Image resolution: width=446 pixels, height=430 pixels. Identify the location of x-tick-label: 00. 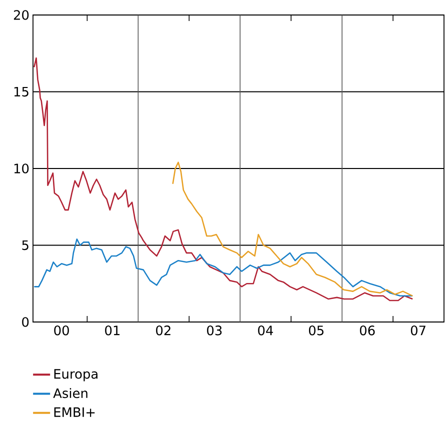
(61, 331).